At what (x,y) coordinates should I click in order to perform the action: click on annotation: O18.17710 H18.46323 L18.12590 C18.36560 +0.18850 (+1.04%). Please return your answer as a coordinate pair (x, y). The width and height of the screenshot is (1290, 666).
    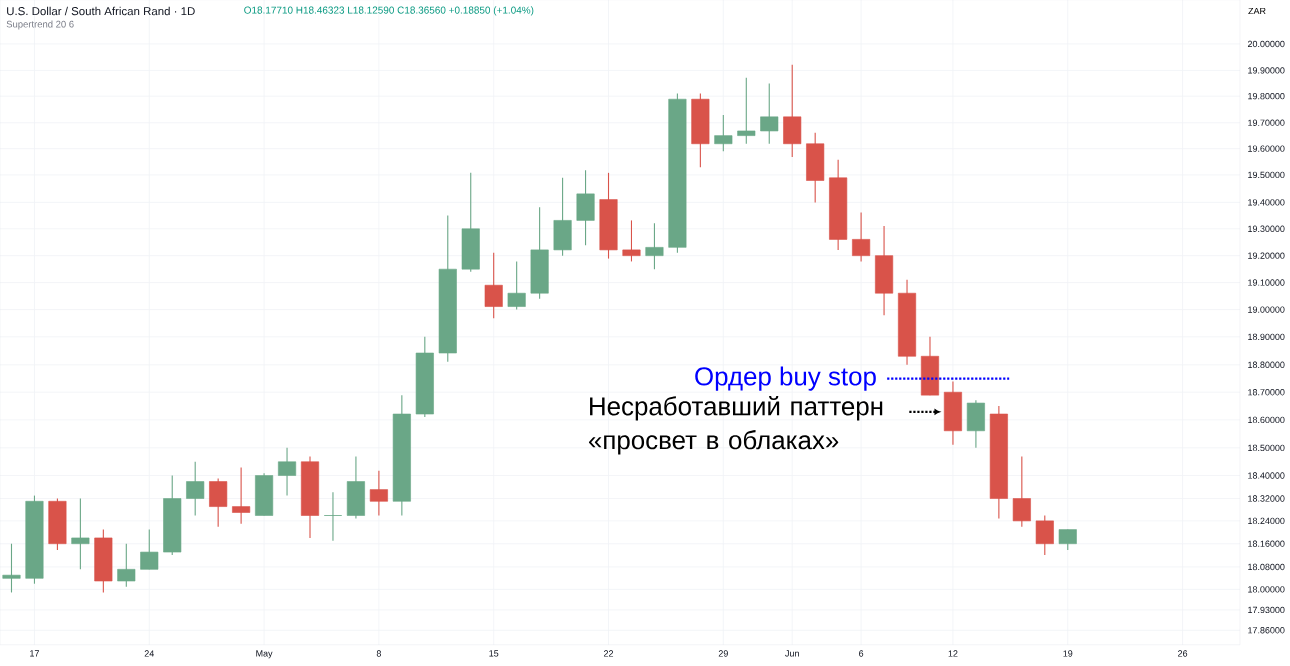
    Looking at the image, I should click on (389, 11).